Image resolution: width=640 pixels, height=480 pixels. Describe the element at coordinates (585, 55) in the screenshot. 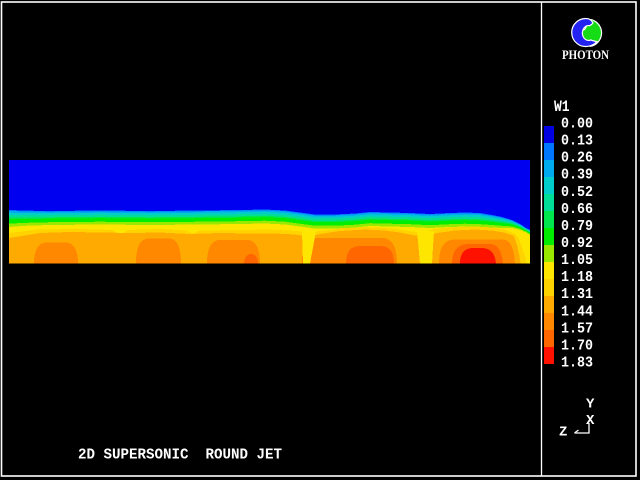

I see `svg-text: PHOTON` at that location.